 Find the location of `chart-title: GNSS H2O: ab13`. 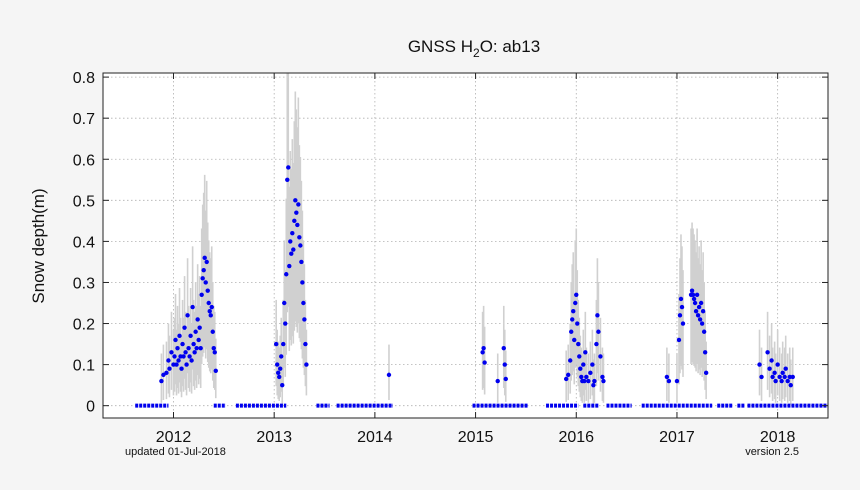

chart-title: GNSS H2O: ab13 is located at coordinates (474, 48).